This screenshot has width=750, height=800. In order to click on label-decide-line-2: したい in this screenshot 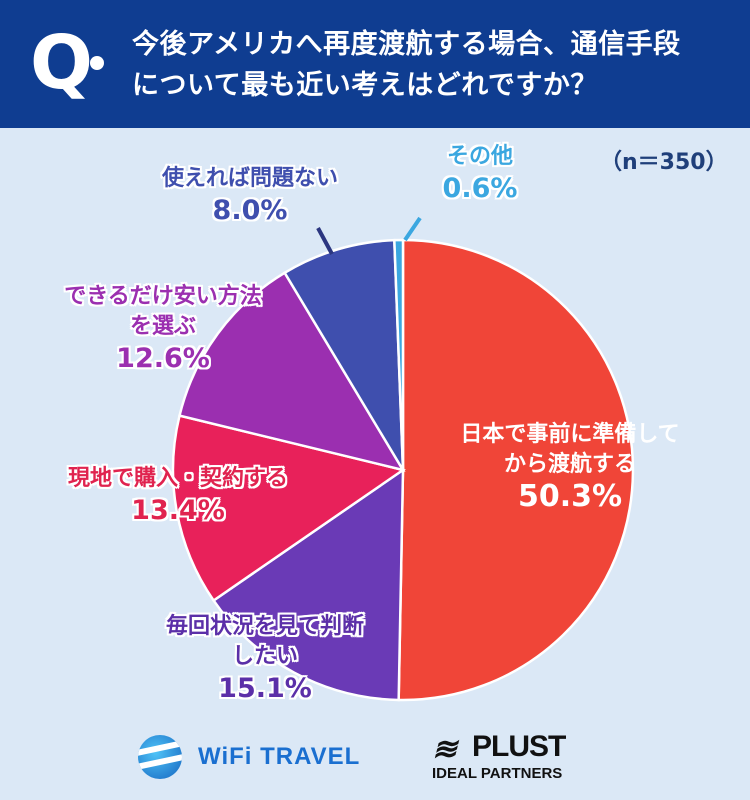, I will do `click(264, 656)`.